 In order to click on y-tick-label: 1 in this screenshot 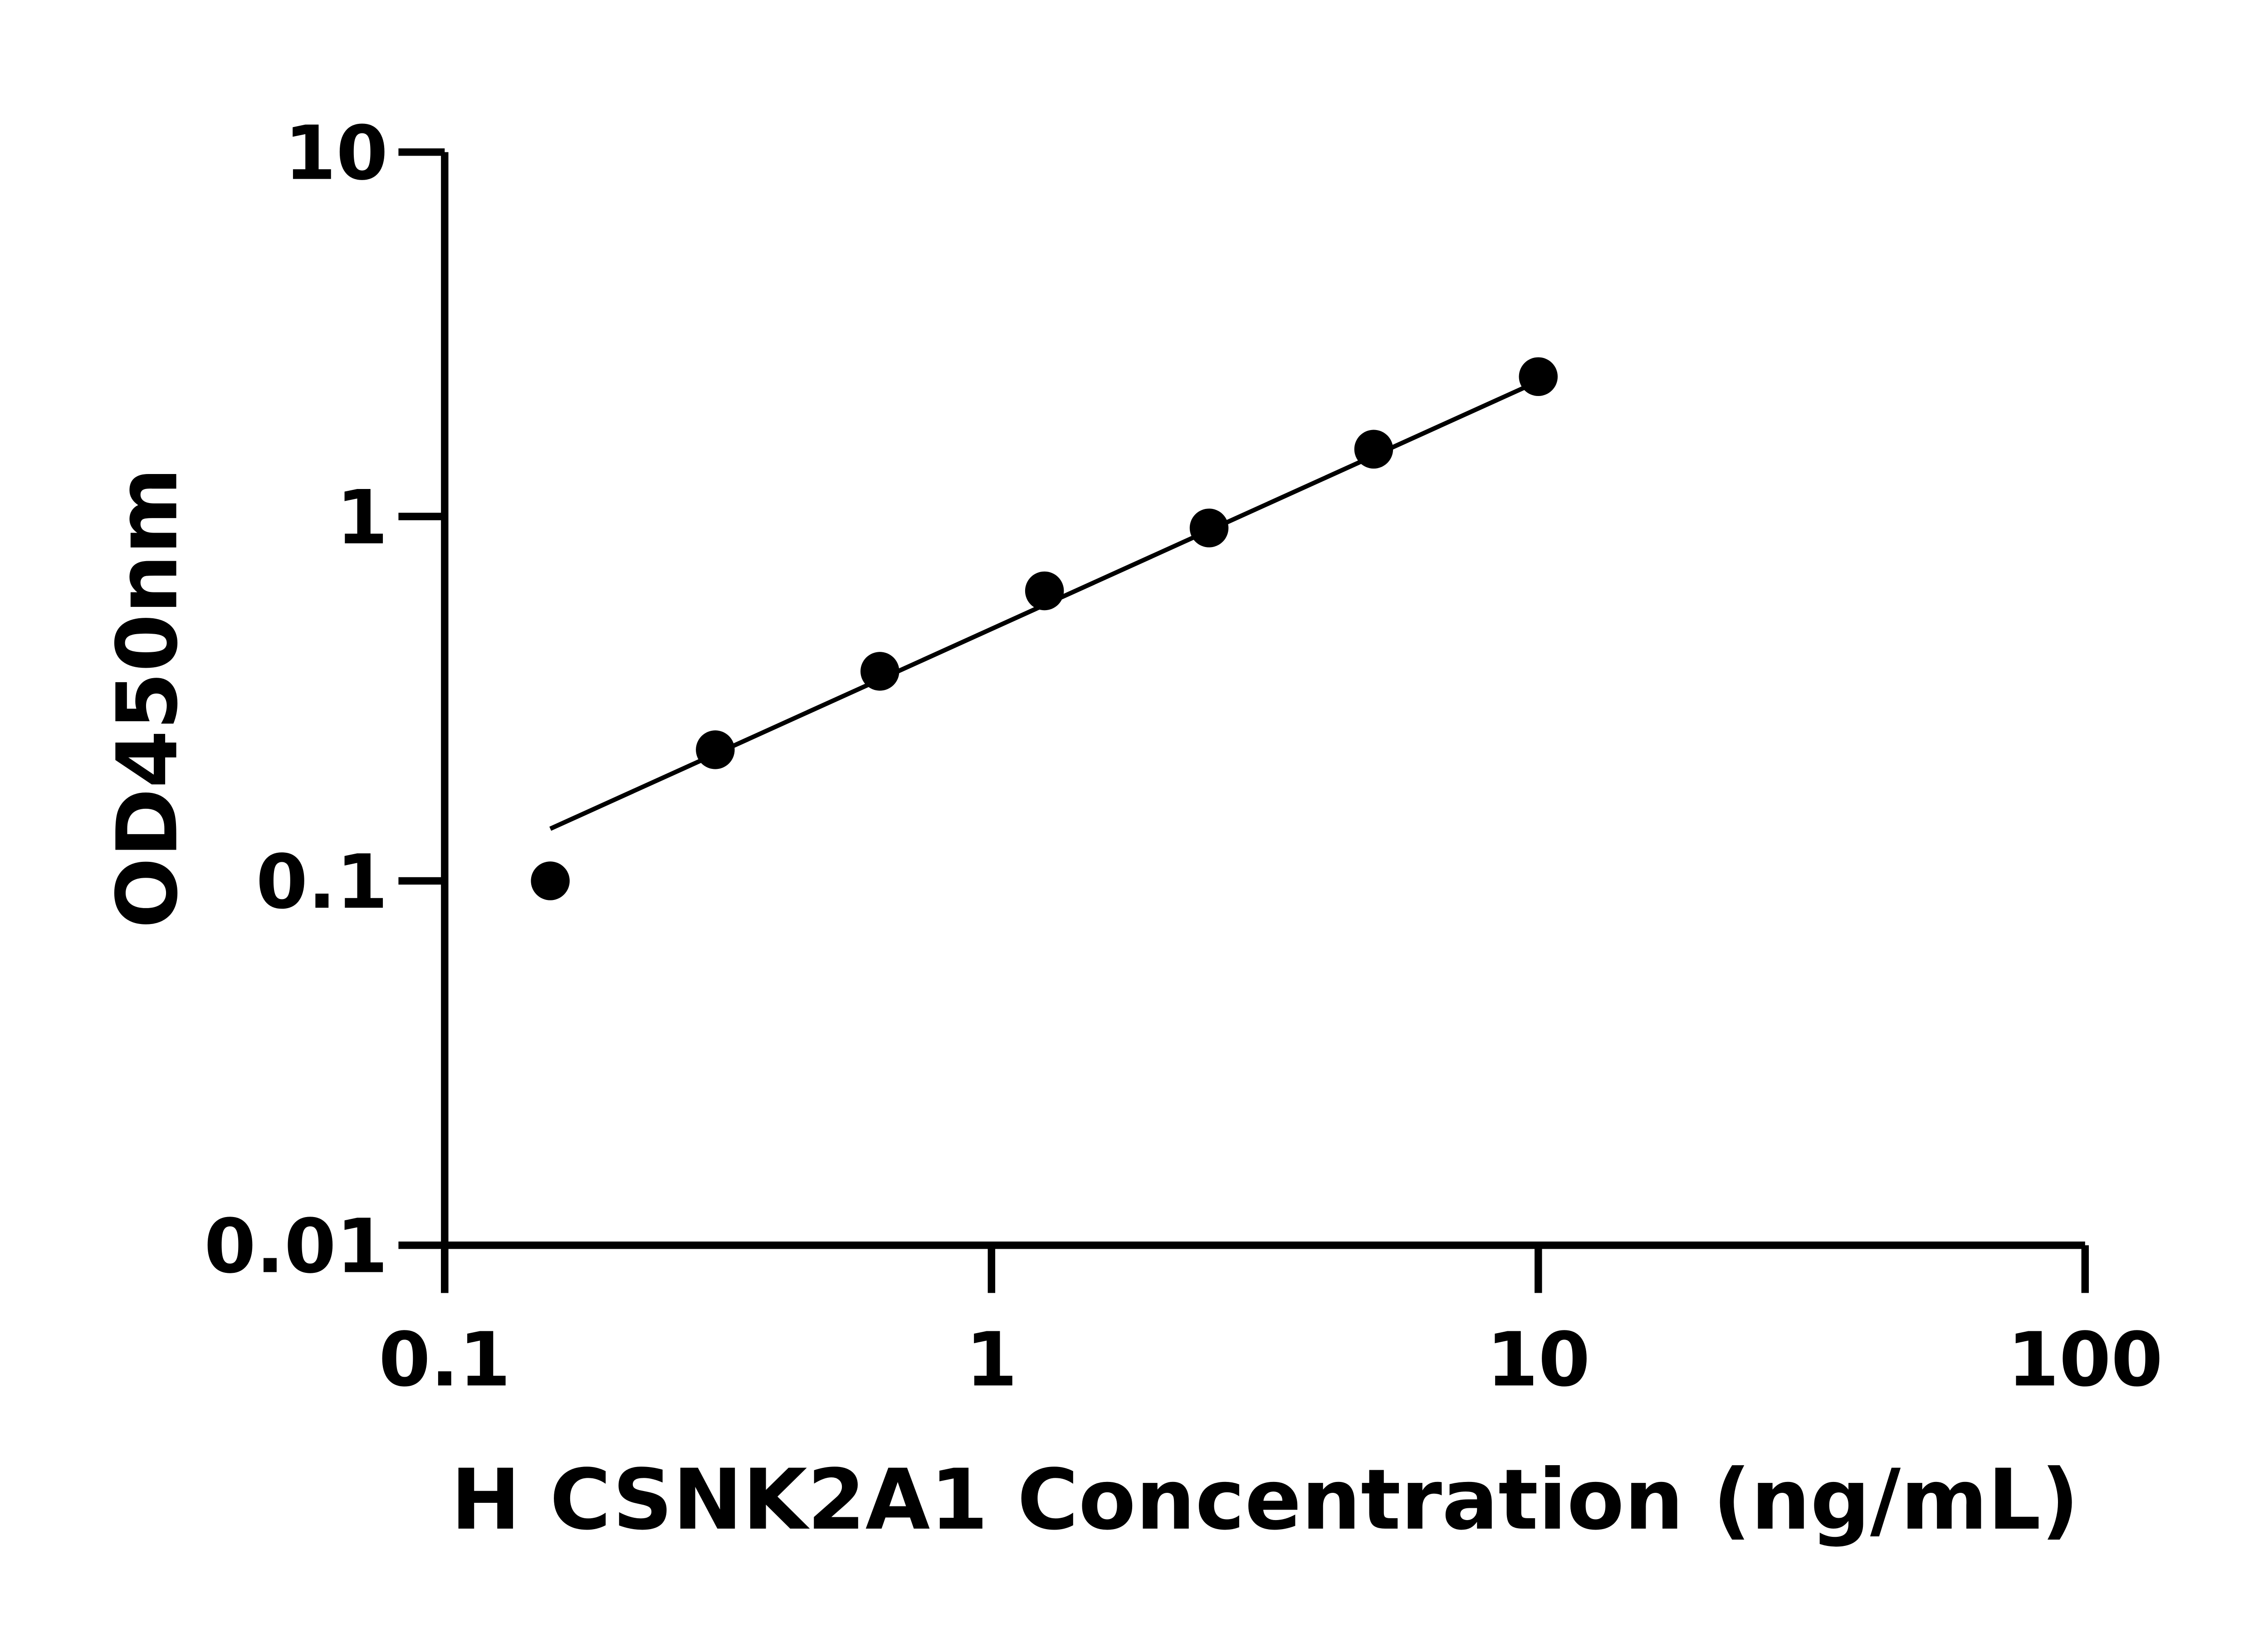, I will do `click(362, 517)`.